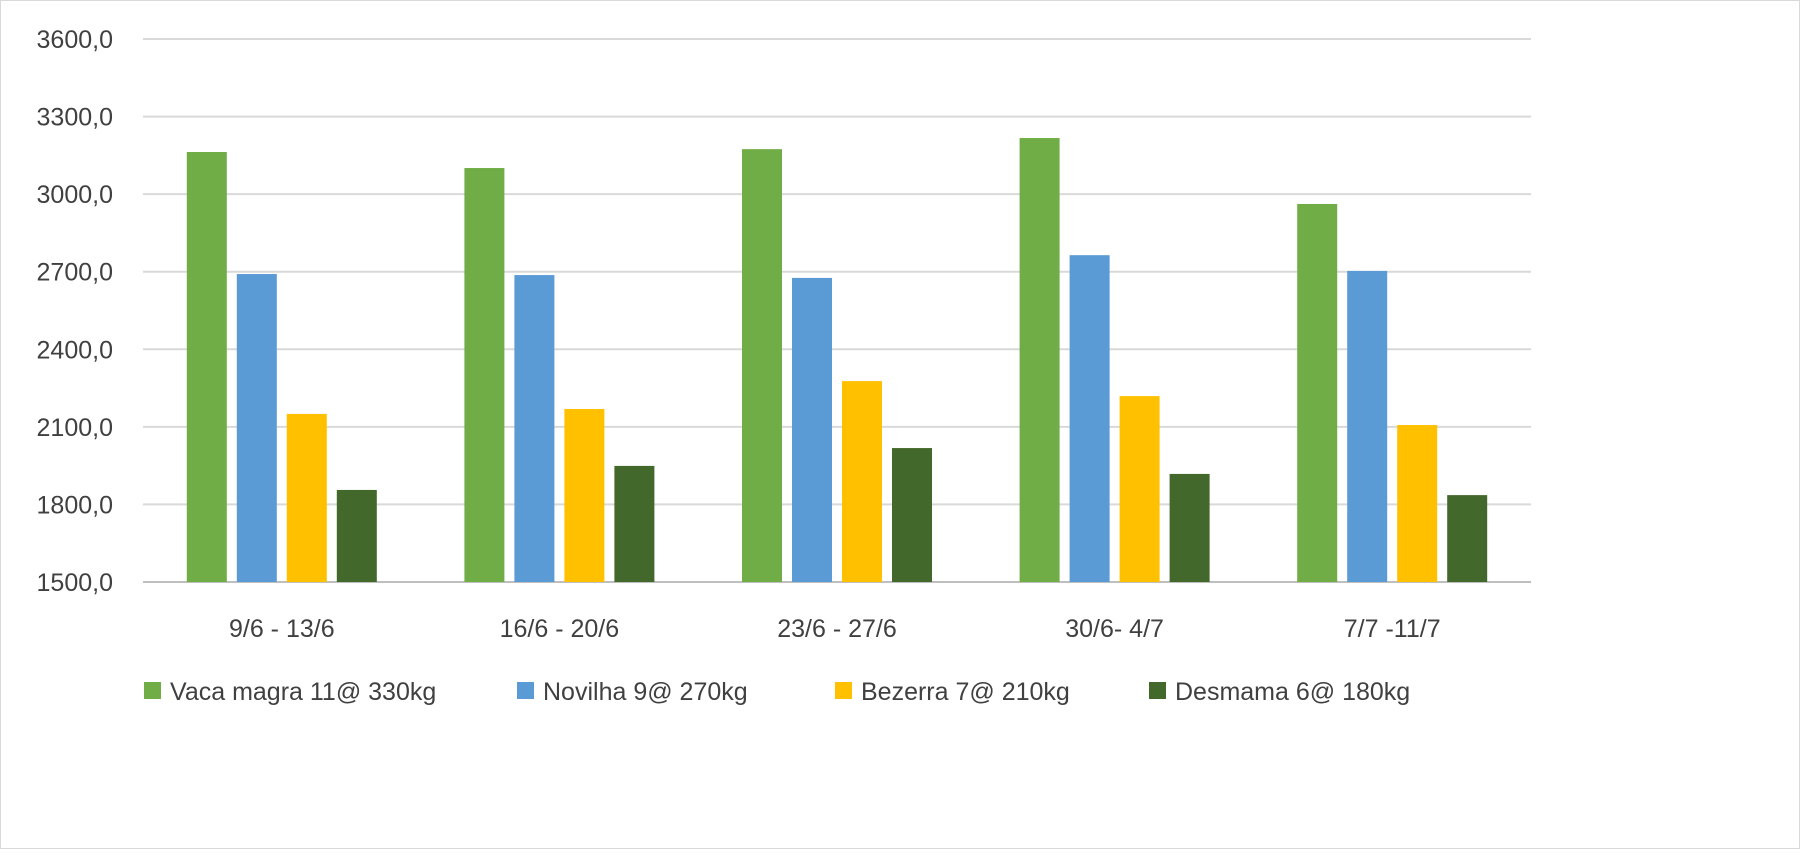 This screenshot has height=855, width=1800. I want to click on y-tick-label: 2100,0, so click(75, 428).